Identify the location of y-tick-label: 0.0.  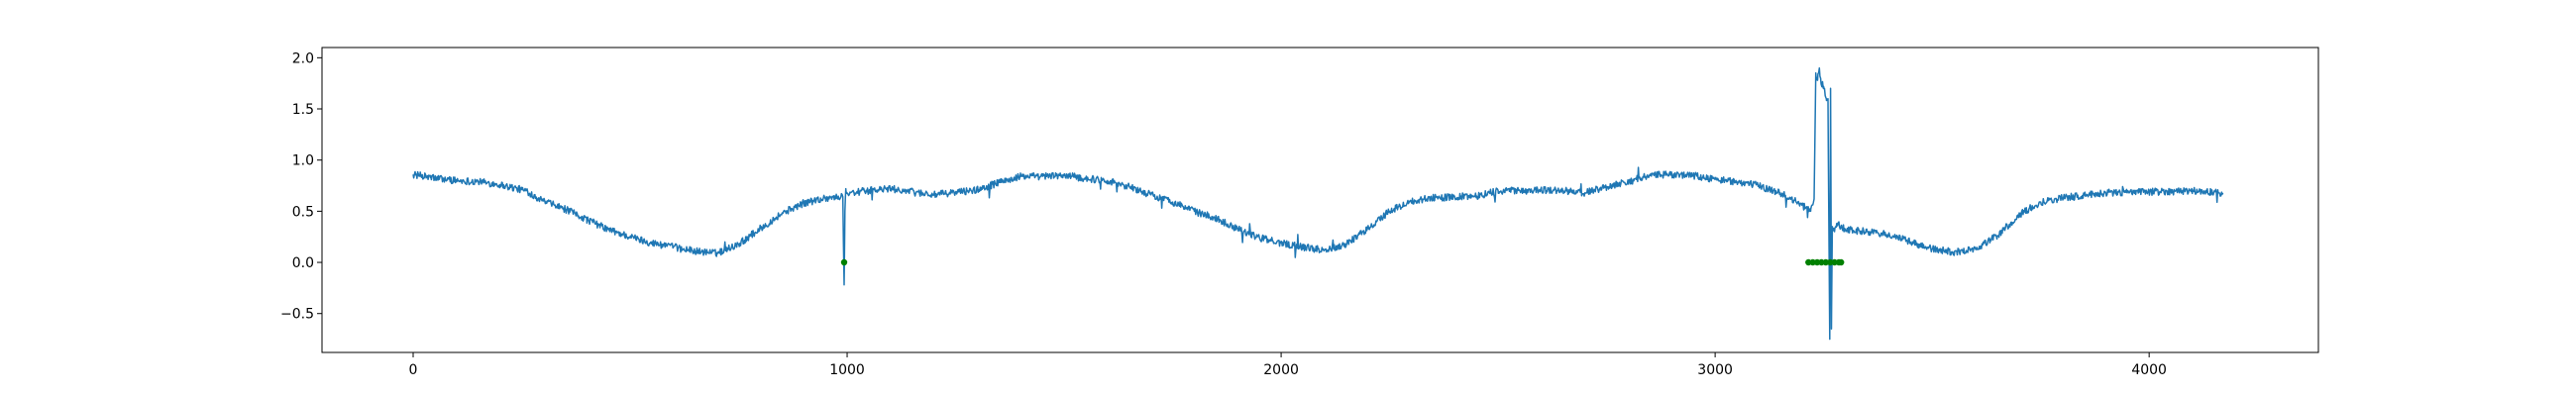
(303, 263).